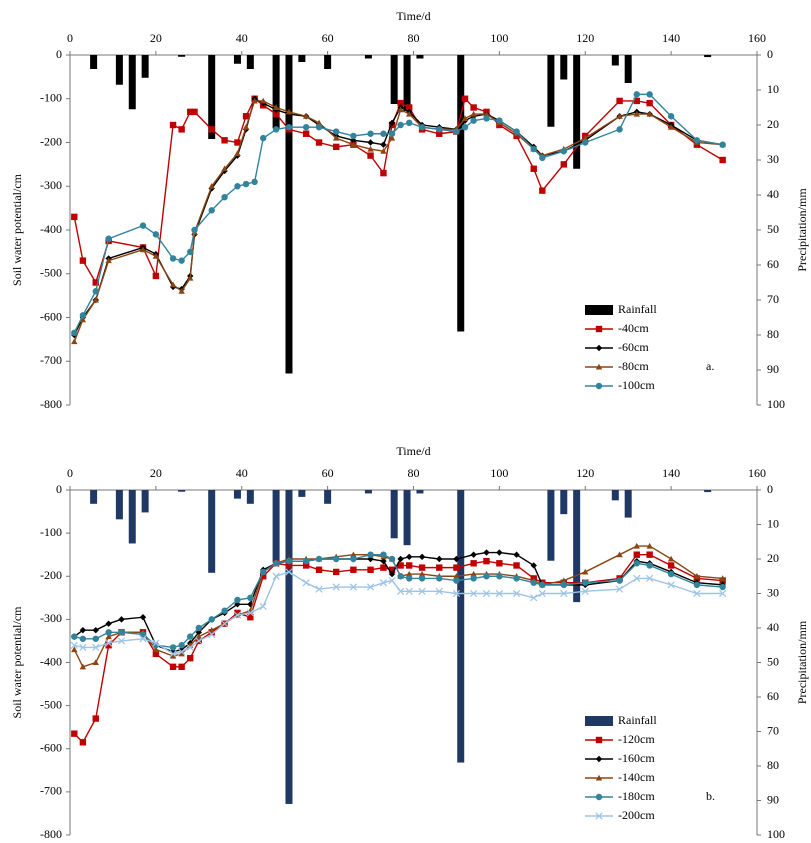  Describe the element at coordinates (51, 791) in the screenshot. I see `y-tick-label: -700` at that location.